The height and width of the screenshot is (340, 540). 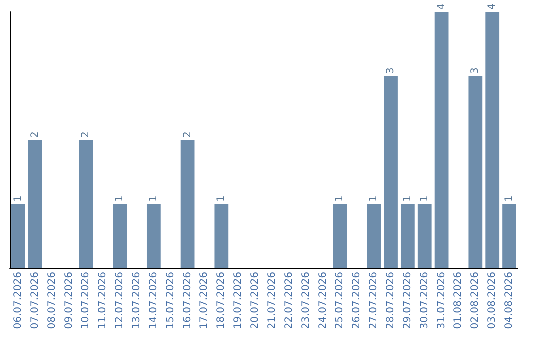 What do you see at coordinates (289, 301) in the screenshot?
I see `x-tick-label: 22.07.2026` at bounding box center [289, 301].